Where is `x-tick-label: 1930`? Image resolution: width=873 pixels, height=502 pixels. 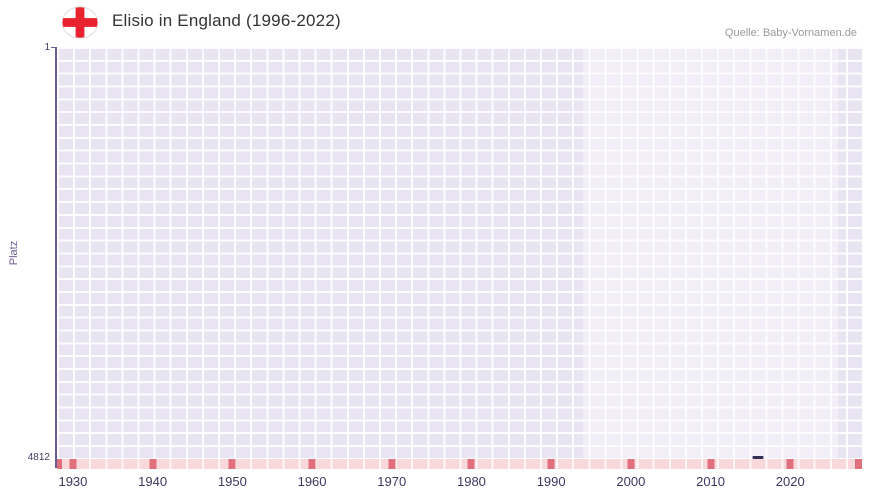 x-tick-label: 1930 is located at coordinates (73, 481).